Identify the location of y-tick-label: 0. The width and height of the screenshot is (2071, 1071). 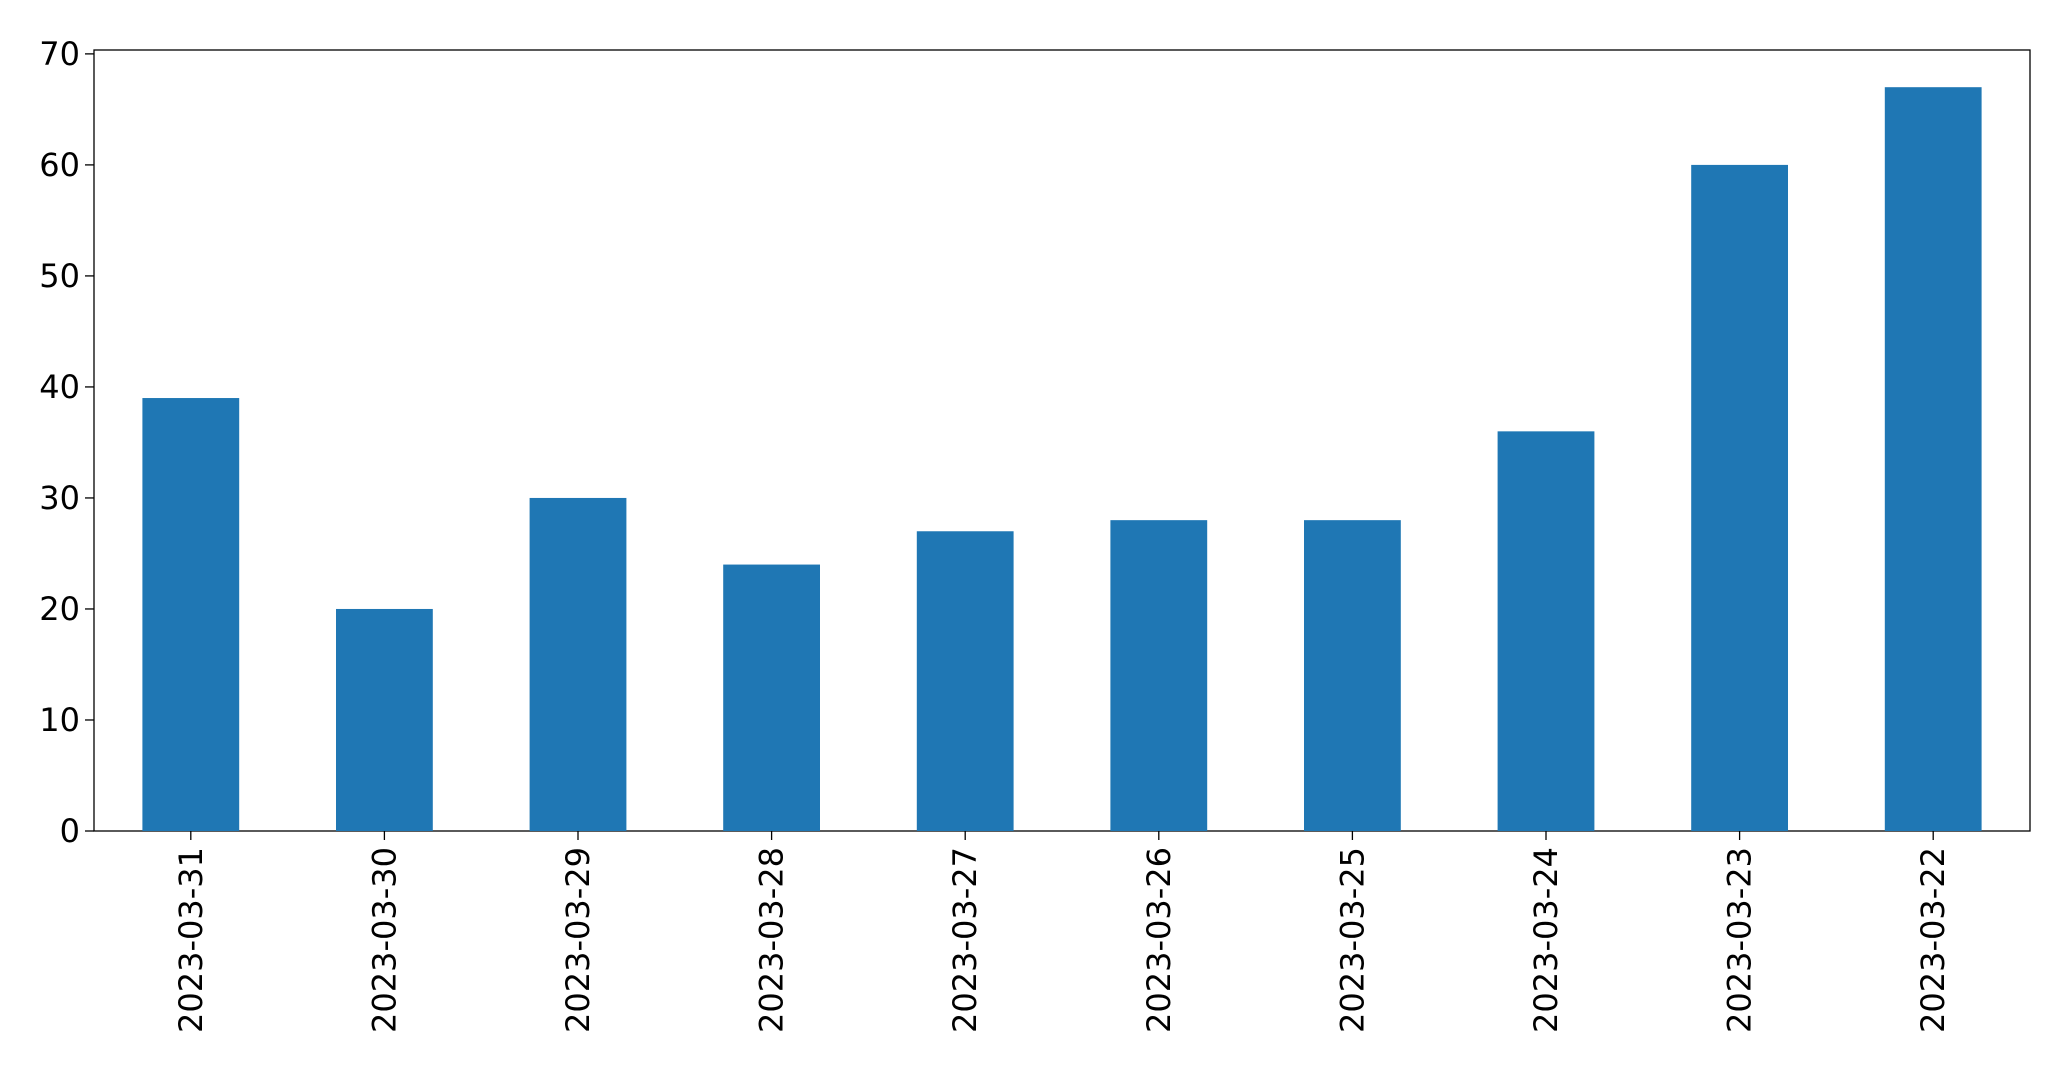
(70, 831).